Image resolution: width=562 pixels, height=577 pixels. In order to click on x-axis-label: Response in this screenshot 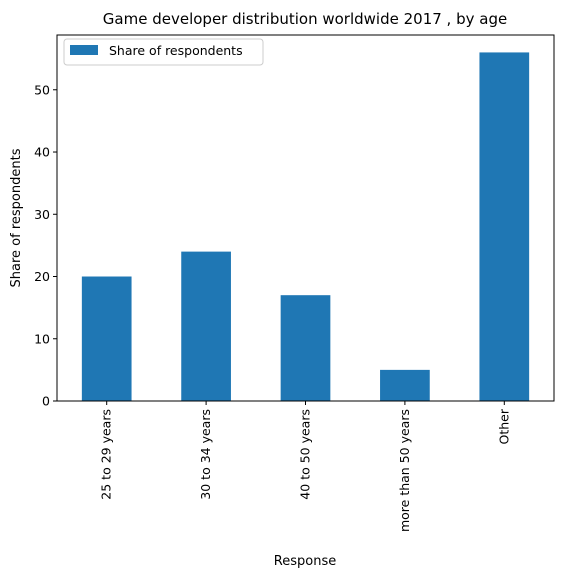, I will do `click(305, 561)`.